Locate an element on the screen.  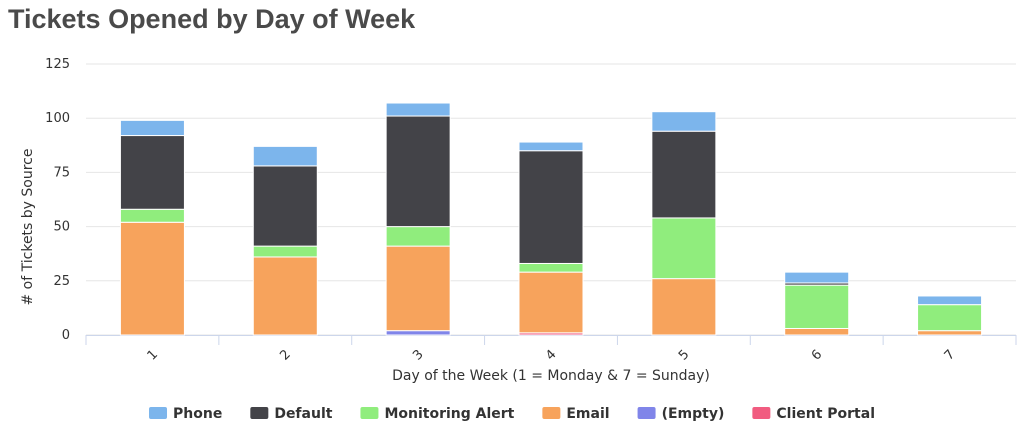
legend-item-email: Email is located at coordinates (576, 414).